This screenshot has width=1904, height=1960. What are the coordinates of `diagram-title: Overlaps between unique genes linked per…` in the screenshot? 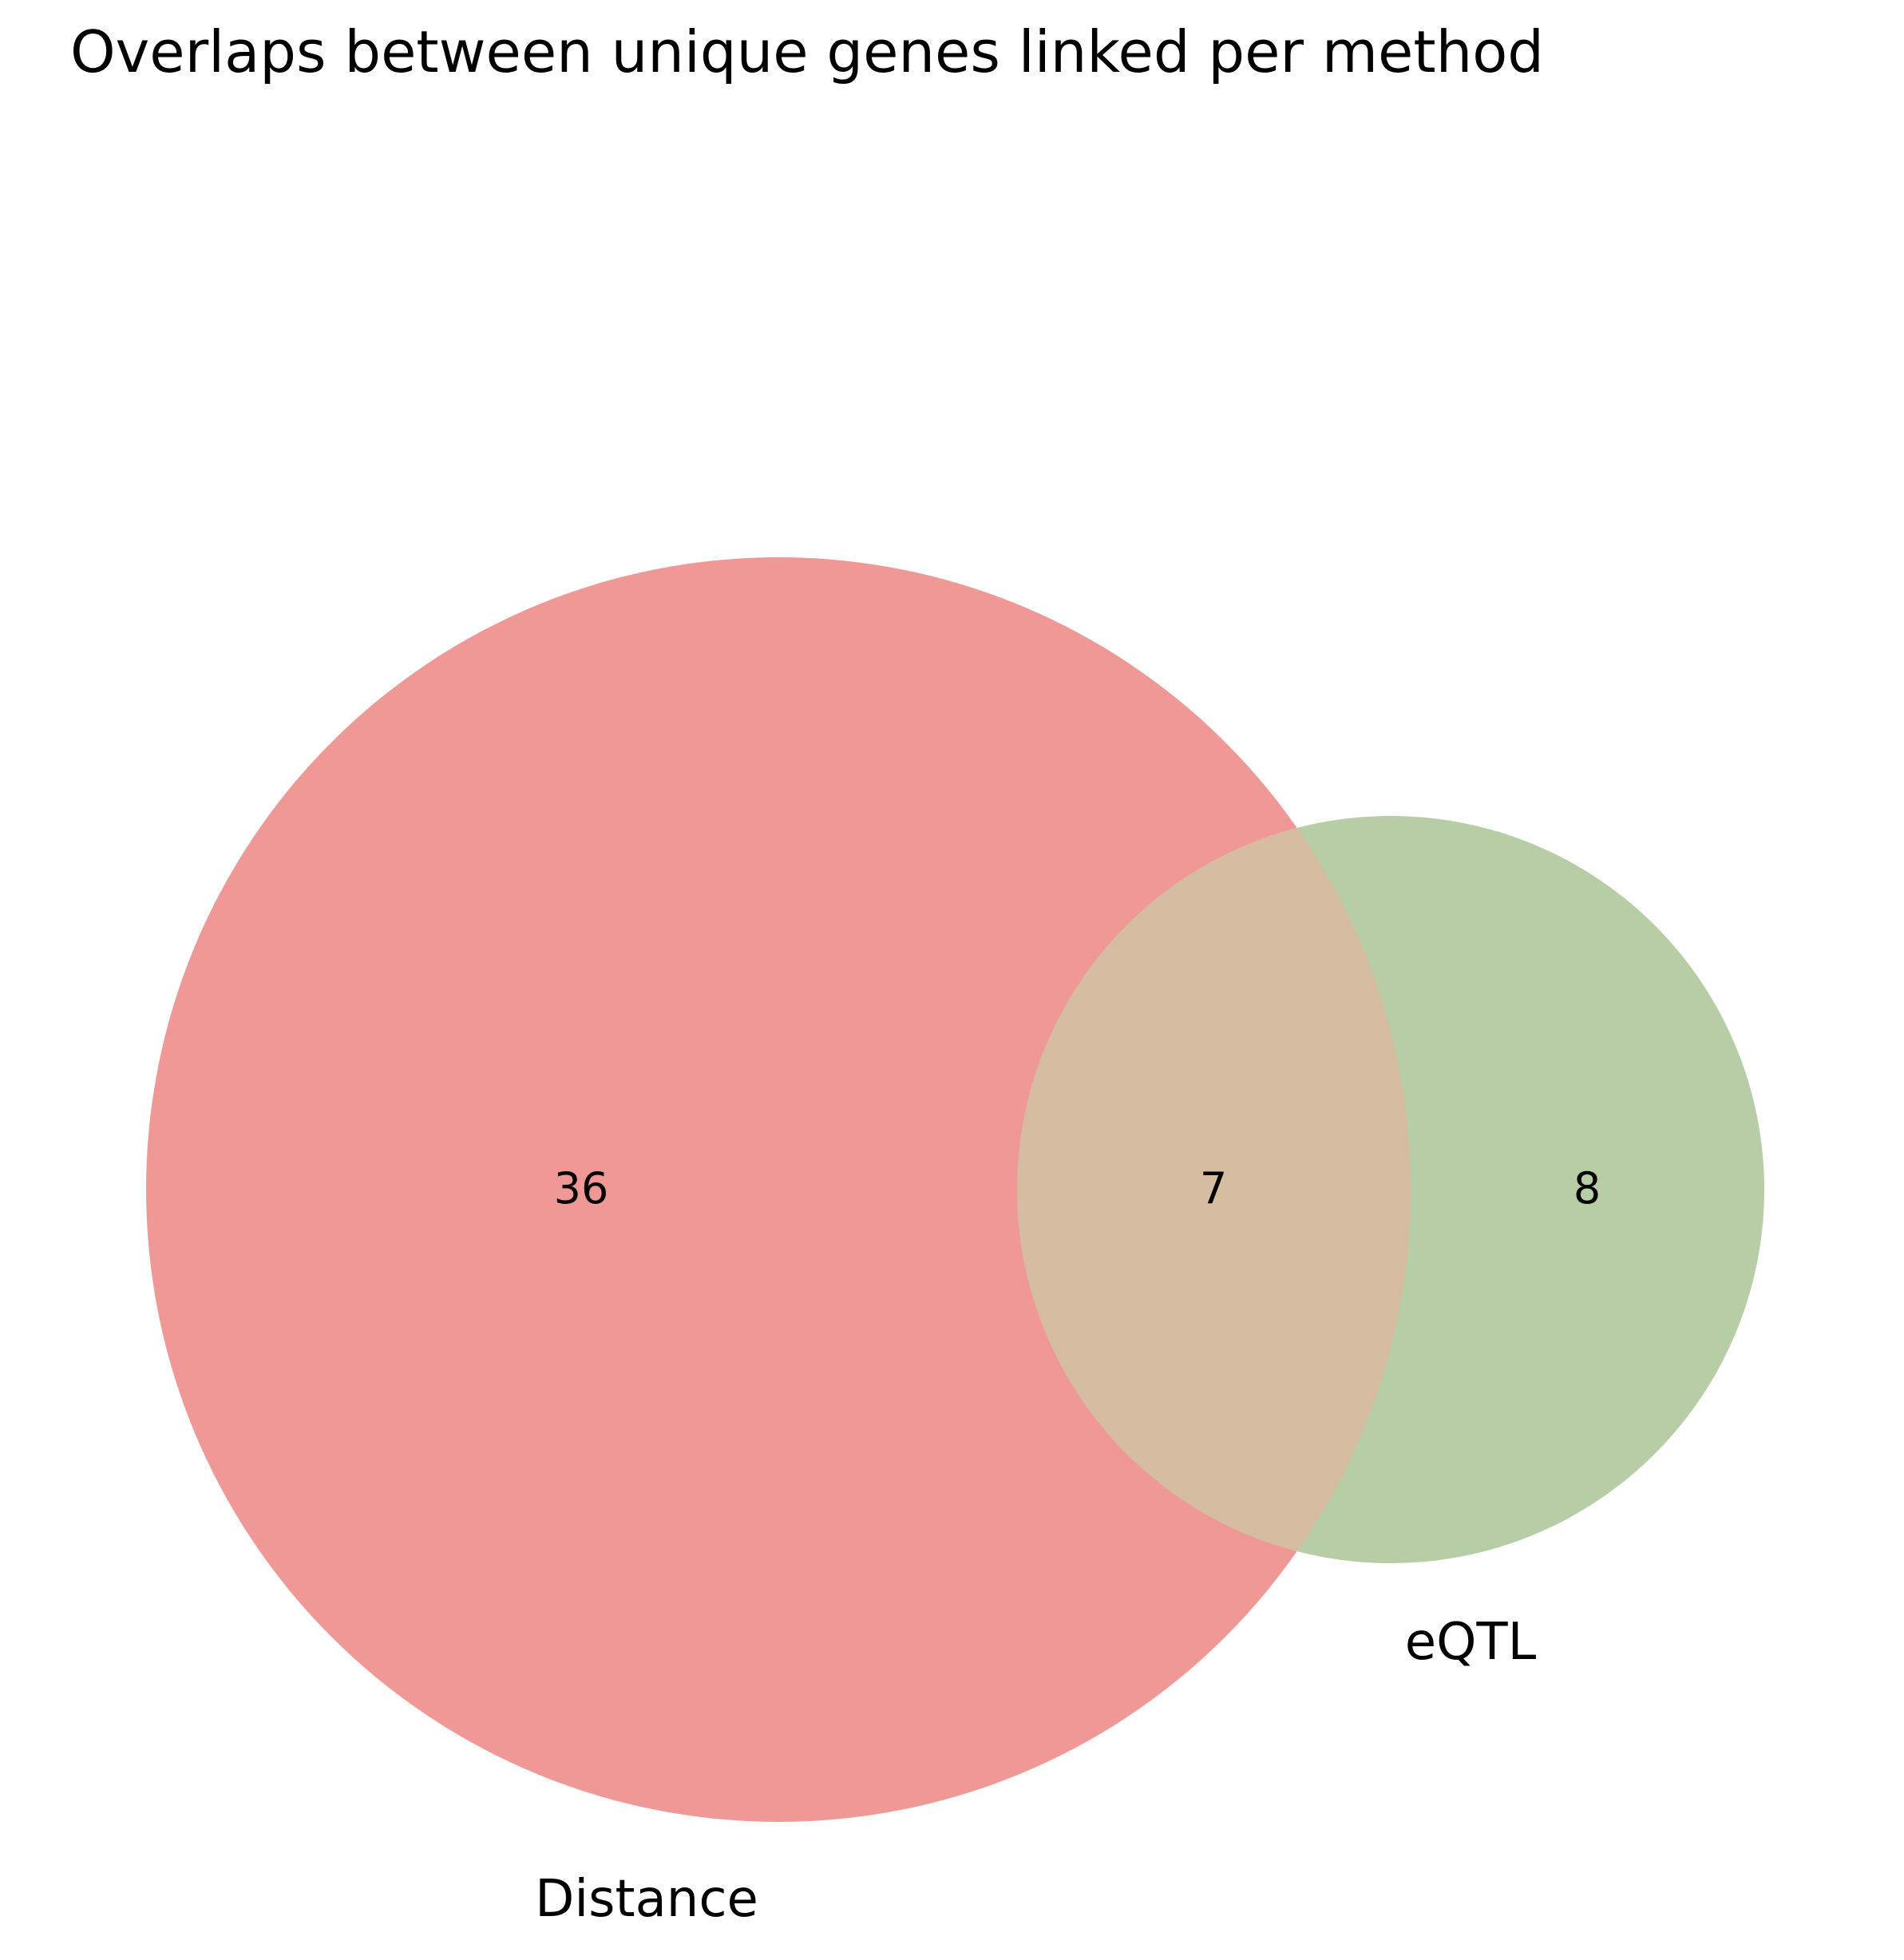 It's located at (807, 51).